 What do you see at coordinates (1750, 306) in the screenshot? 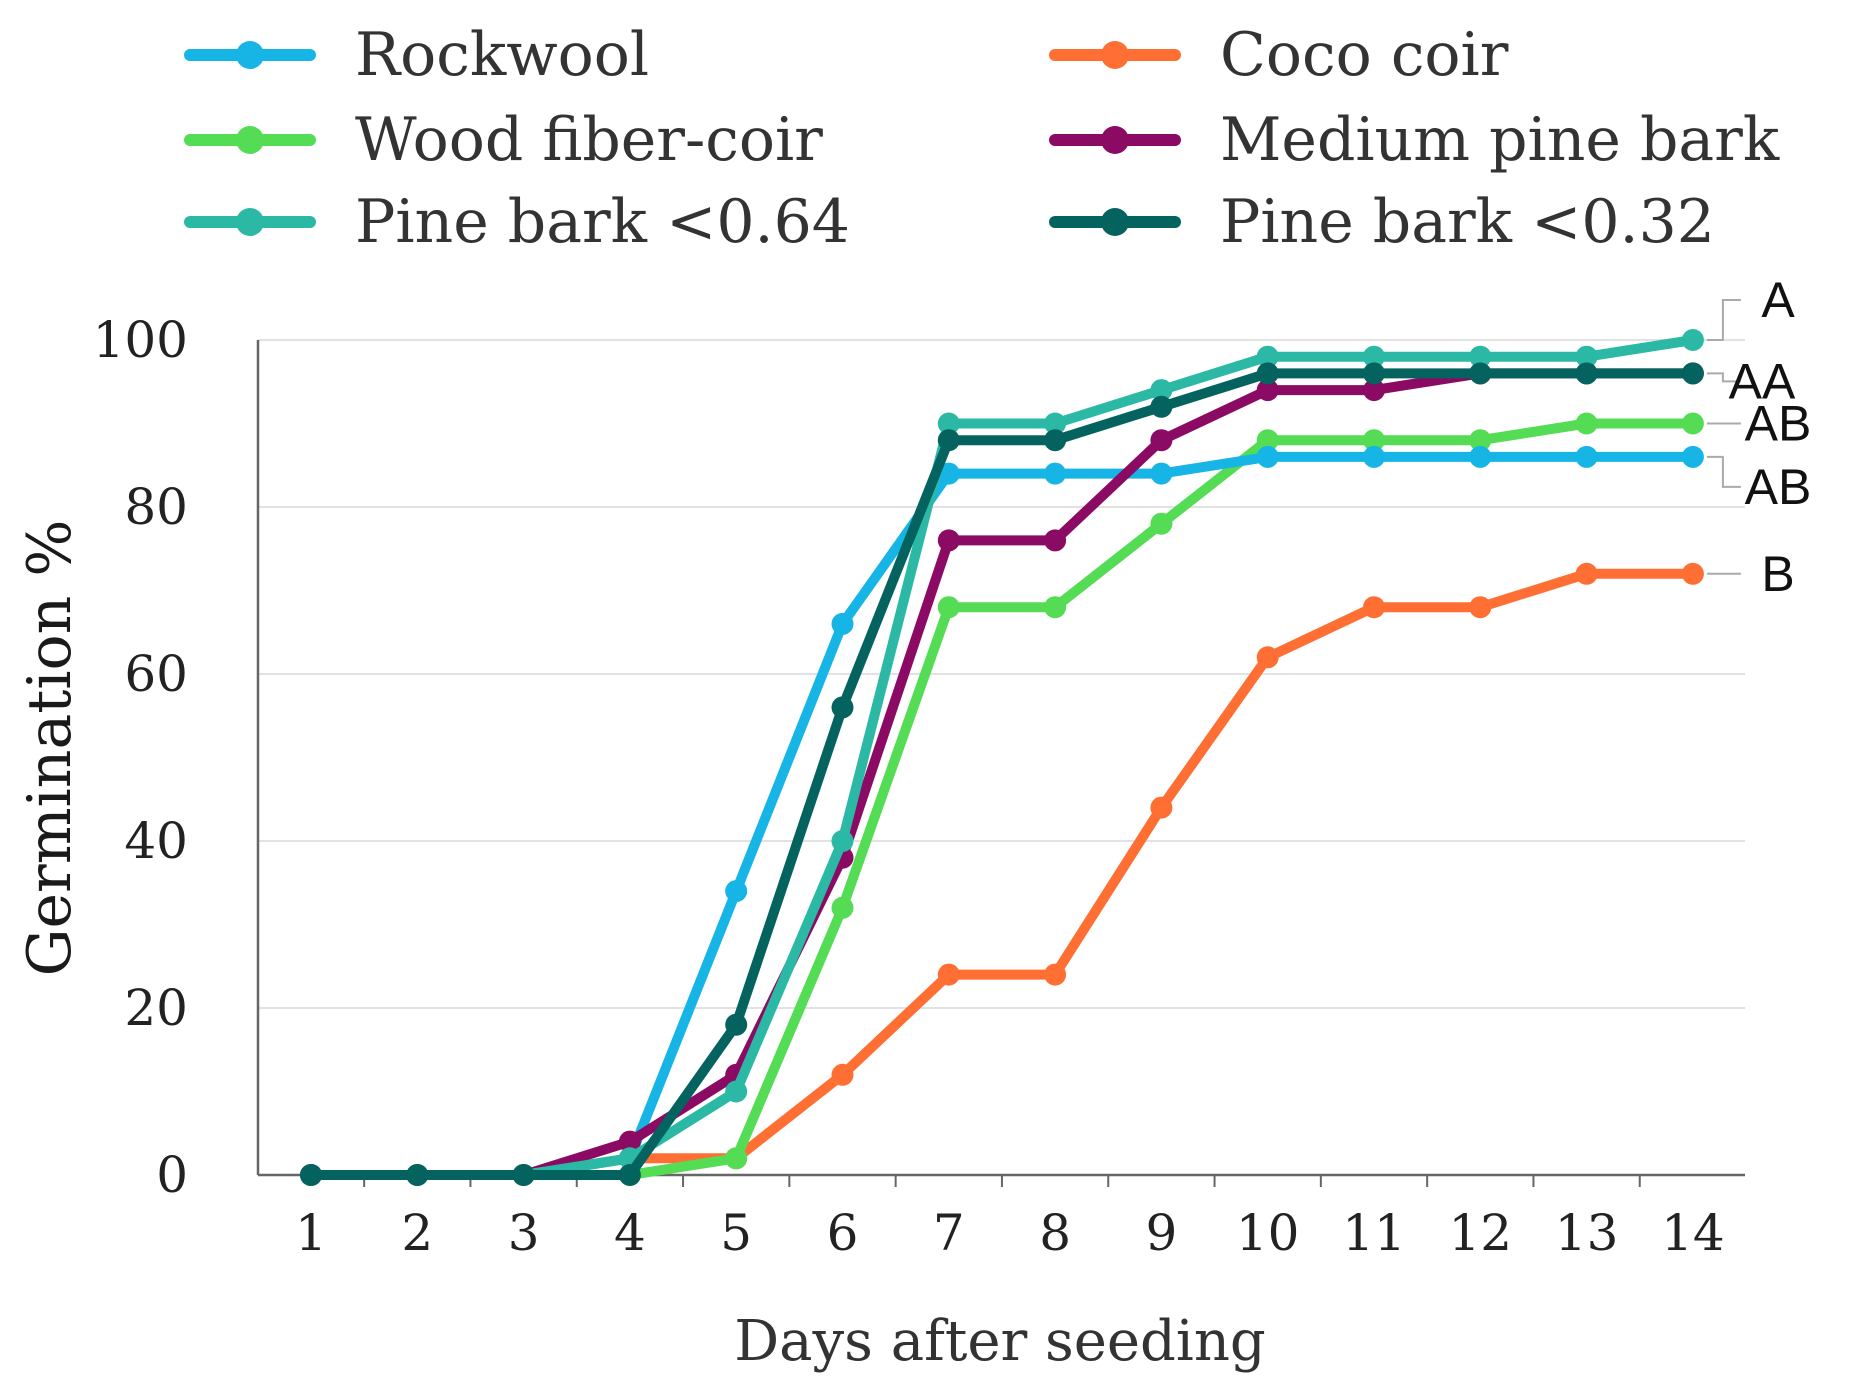
I see `significance-label: A` at bounding box center [1750, 306].